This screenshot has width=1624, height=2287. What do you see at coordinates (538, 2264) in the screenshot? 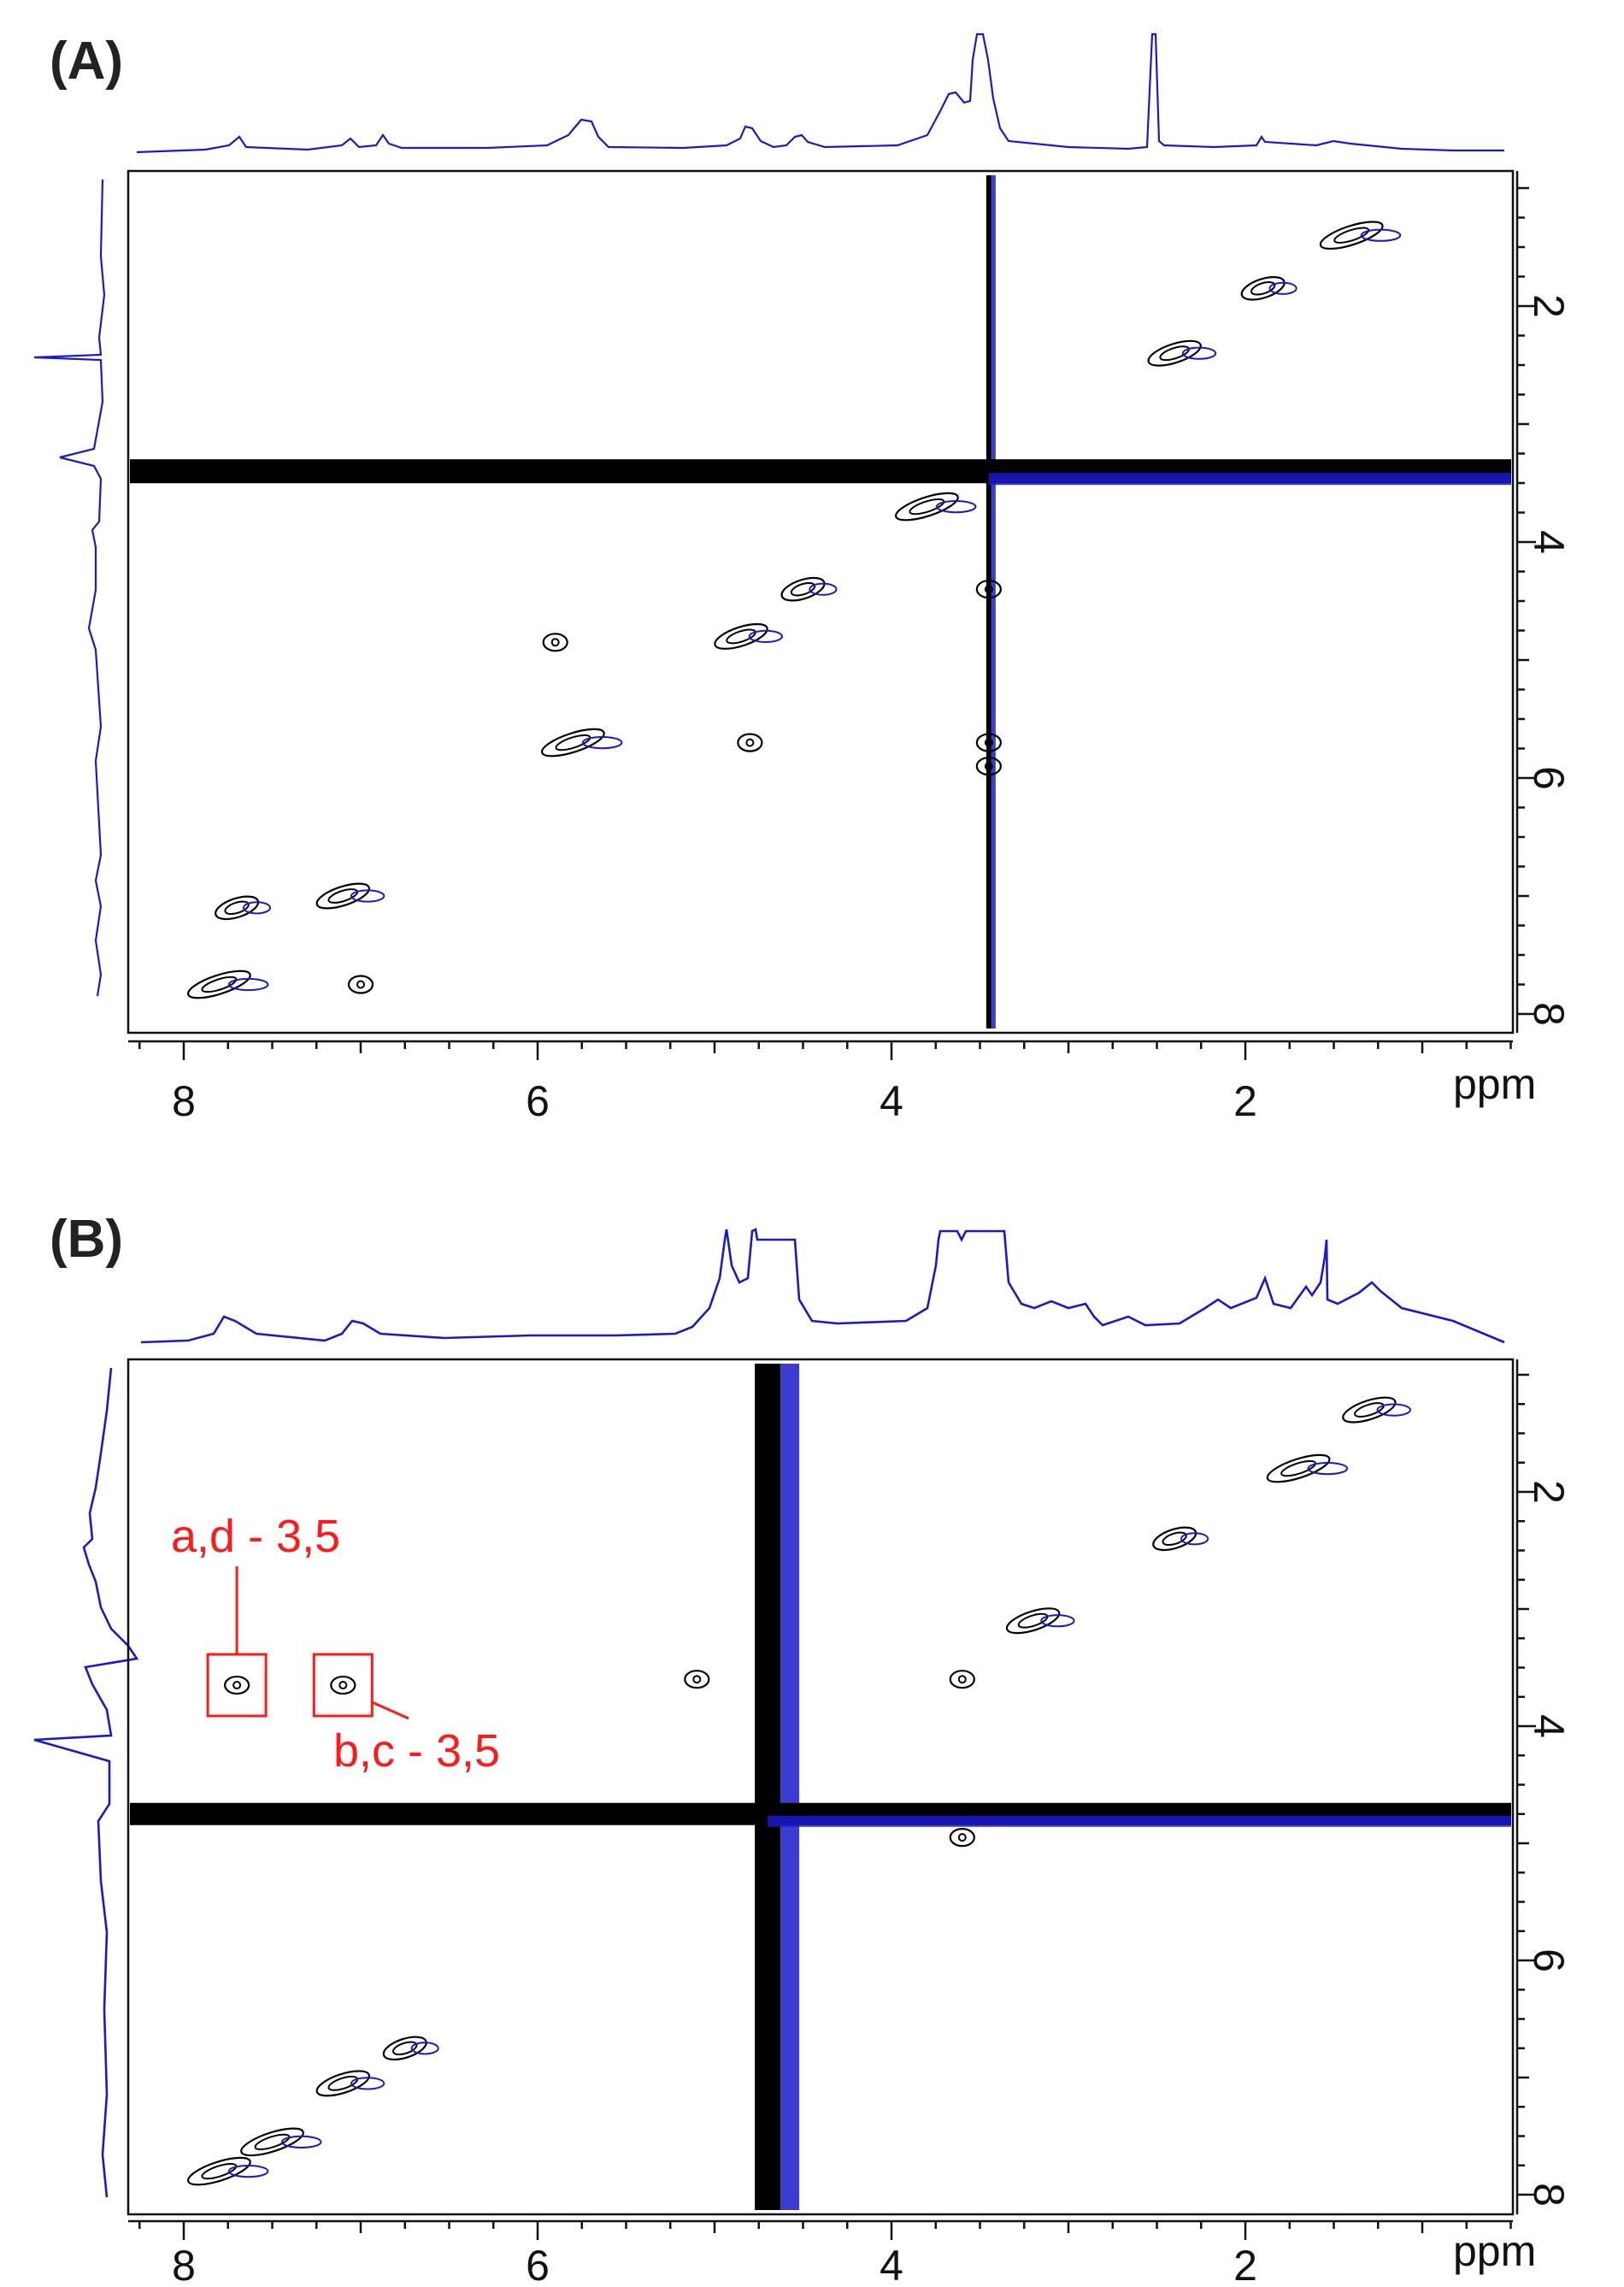
I see `panel-b-x-tick-label: 6` at bounding box center [538, 2264].